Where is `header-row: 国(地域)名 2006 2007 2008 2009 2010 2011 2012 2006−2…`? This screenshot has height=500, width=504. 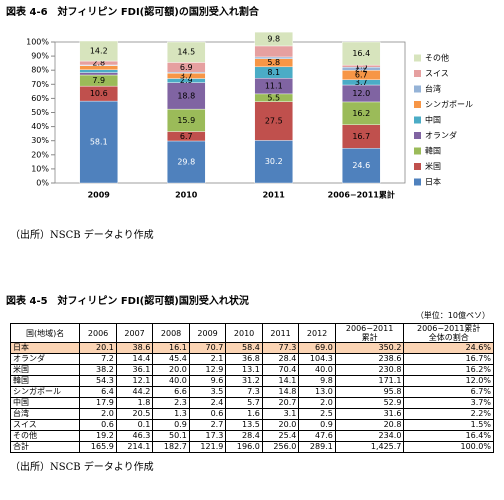 header-row: 国(地域)名 2006 2007 2008 2009 2010 2011 2012 2006−2… is located at coordinates (251, 333).